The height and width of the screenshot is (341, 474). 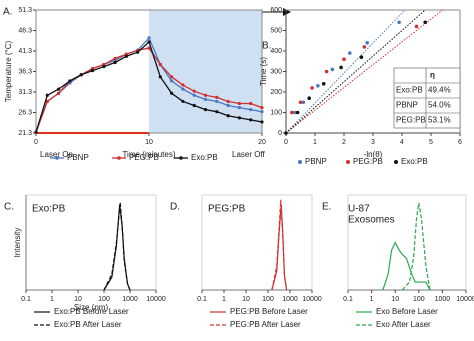 I want to click on x-tick-label: 10000, so click(x=156, y=299).